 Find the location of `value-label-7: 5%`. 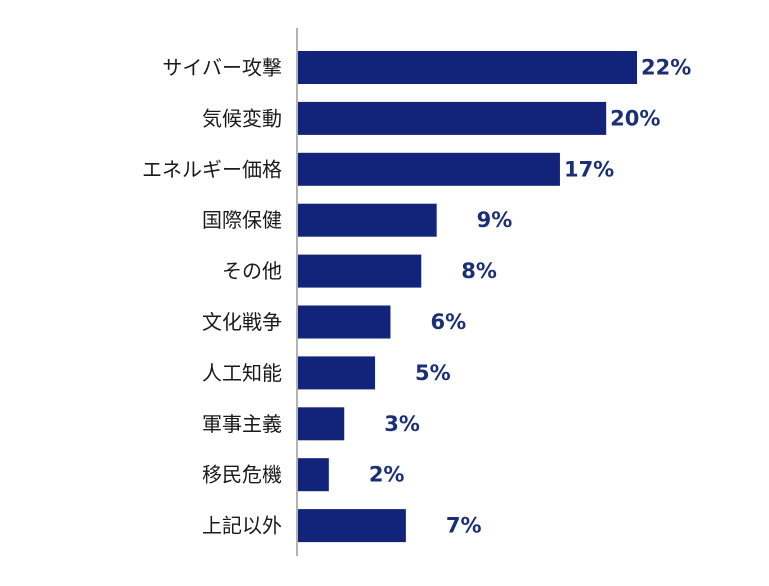

value-label-7: 5% is located at coordinates (433, 373).